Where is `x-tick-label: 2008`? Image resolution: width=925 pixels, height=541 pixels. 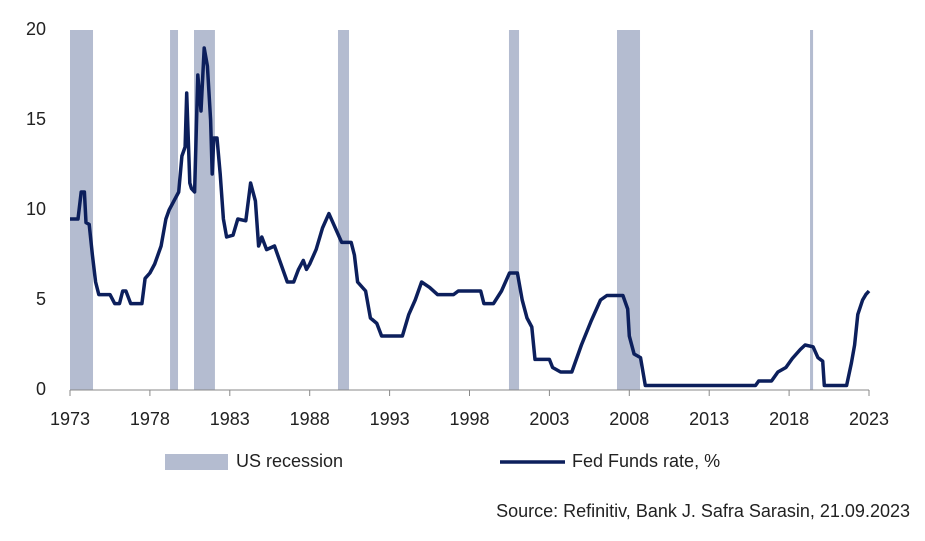
x-tick-label: 2008 is located at coordinates (629, 419).